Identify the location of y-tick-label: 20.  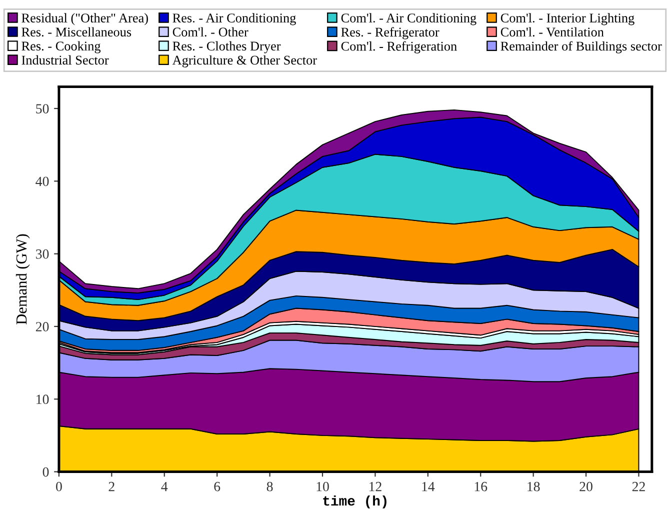
(42, 327).